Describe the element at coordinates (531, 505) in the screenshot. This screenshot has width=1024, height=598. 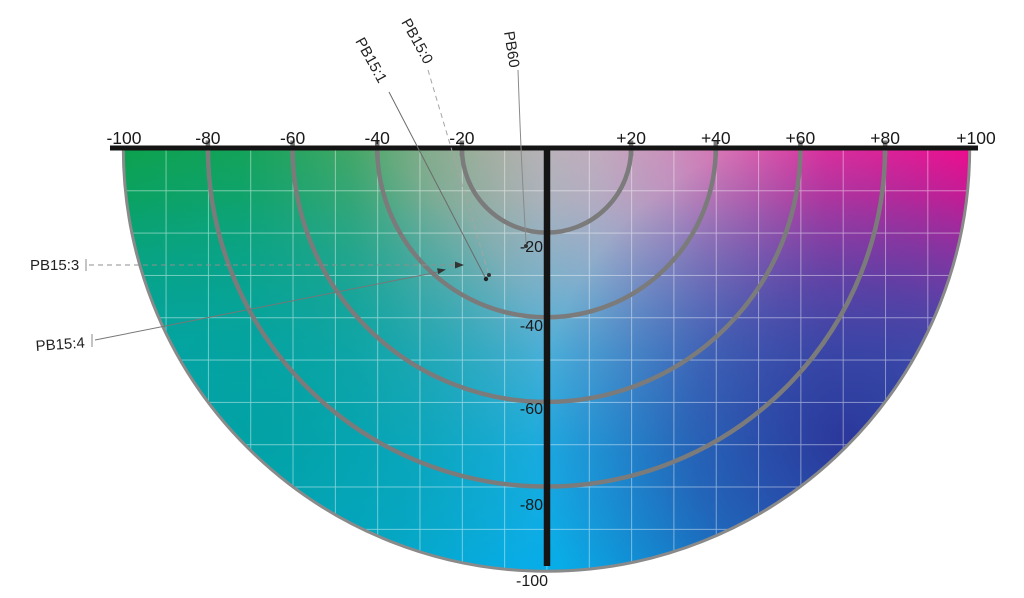
I see `y-tick-label-minus80: -80` at that location.